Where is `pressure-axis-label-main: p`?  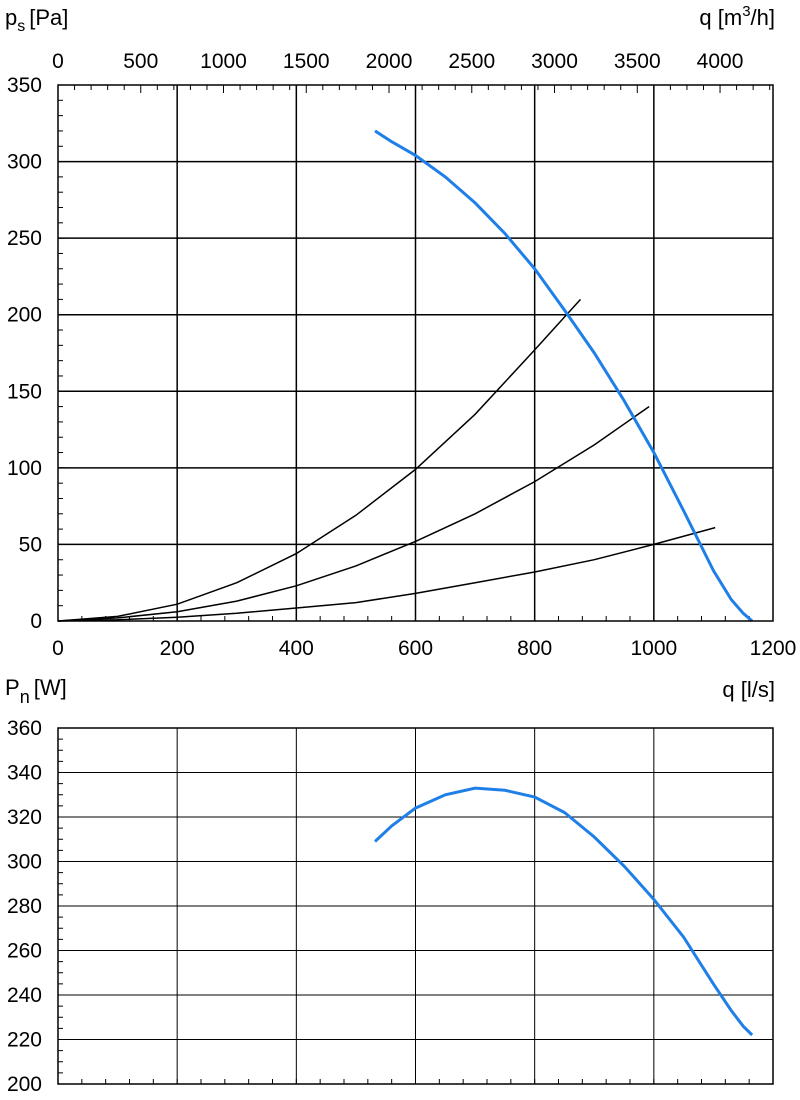
pressure-axis-label-main: p is located at coordinates (11, 17).